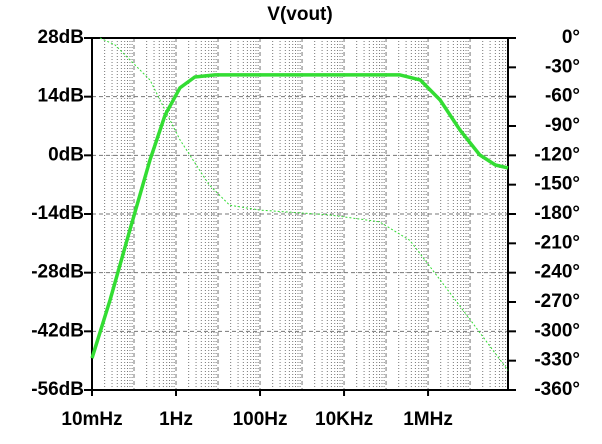 This screenshot has width=602, height=444. What do you see at coordinates (61, 96) in the screenshot?
I see `y-tick-label: 14dB` at bounding box center [61, 96].